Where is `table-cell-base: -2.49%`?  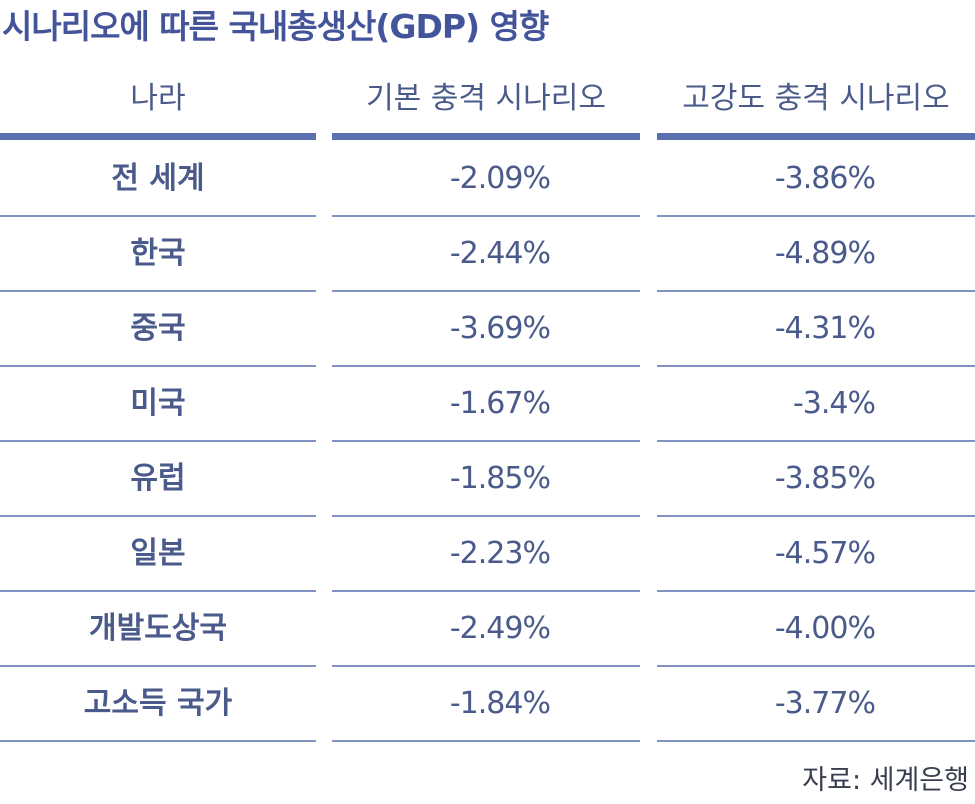 table-cell-base: -2.49% is located at coordinates (500, 628).